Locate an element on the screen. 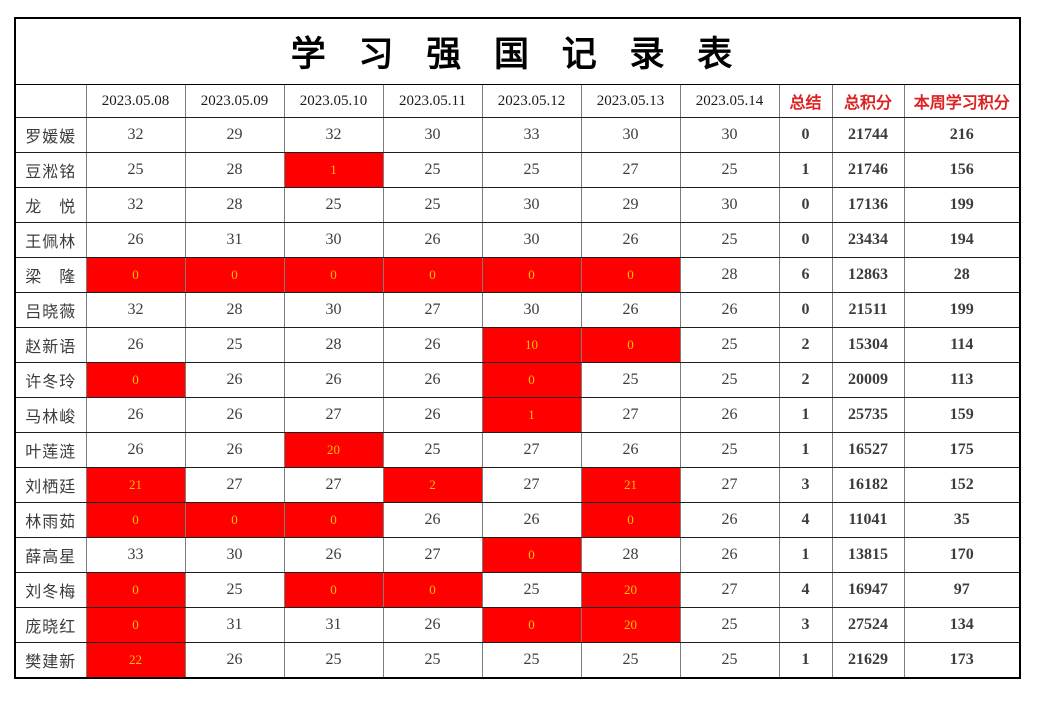 Image resolution: width=1044 pixels, height=702 pixels. week-points-cell: 216 is located at coordinates (962, 135).